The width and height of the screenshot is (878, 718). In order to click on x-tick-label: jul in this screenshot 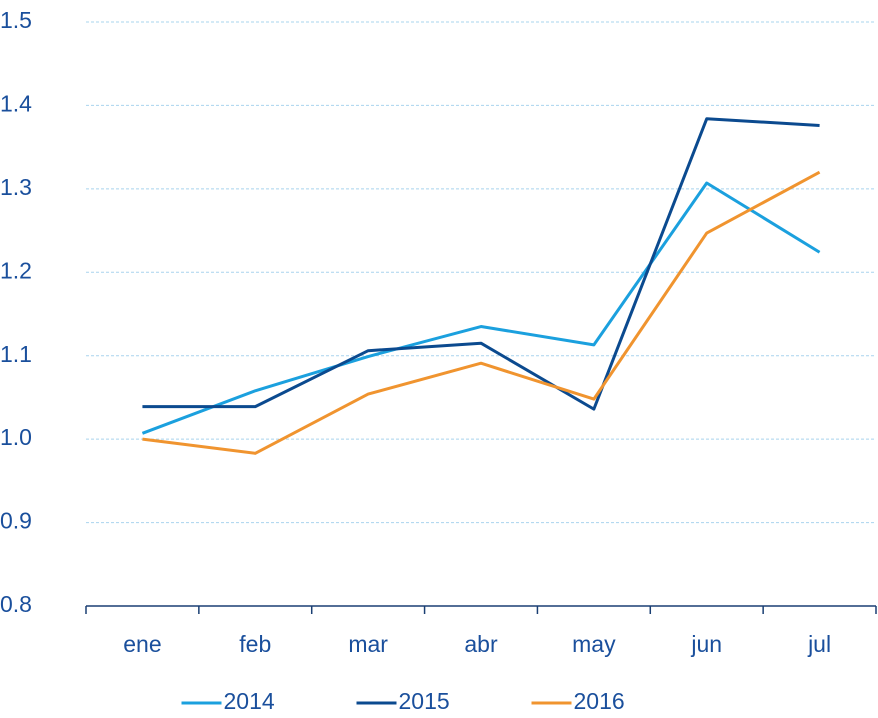, I will do `click(819, 644)`.